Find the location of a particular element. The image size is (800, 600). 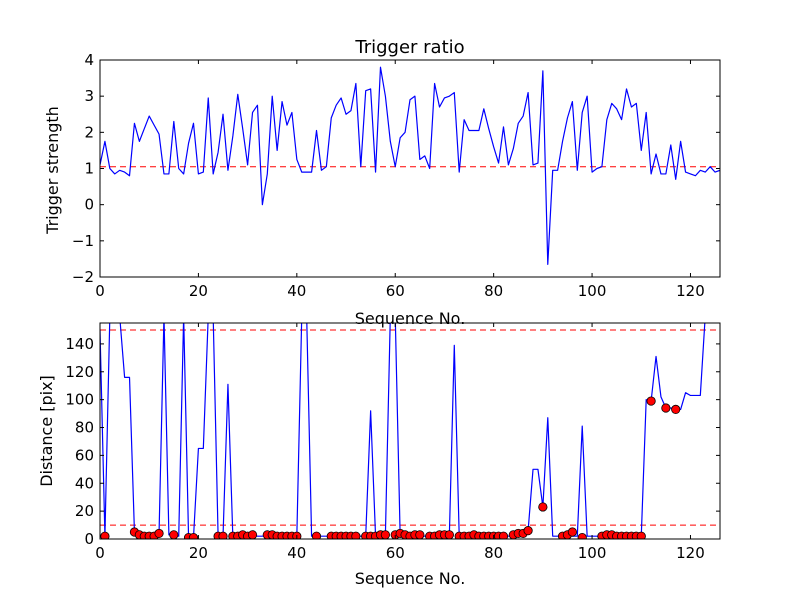

y-tick-label: 80 is located at coordinates (84, 428).